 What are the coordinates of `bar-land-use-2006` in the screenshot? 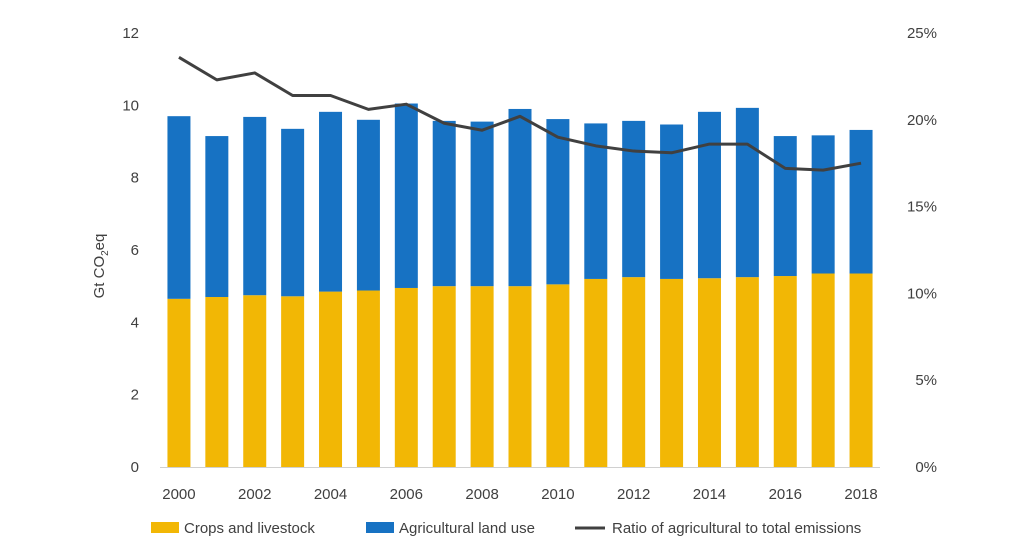 It's located at (406, 195).